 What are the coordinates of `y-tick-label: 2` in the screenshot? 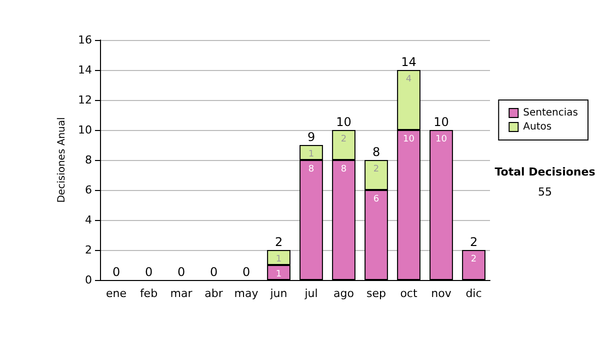 It's located at (88, 250).